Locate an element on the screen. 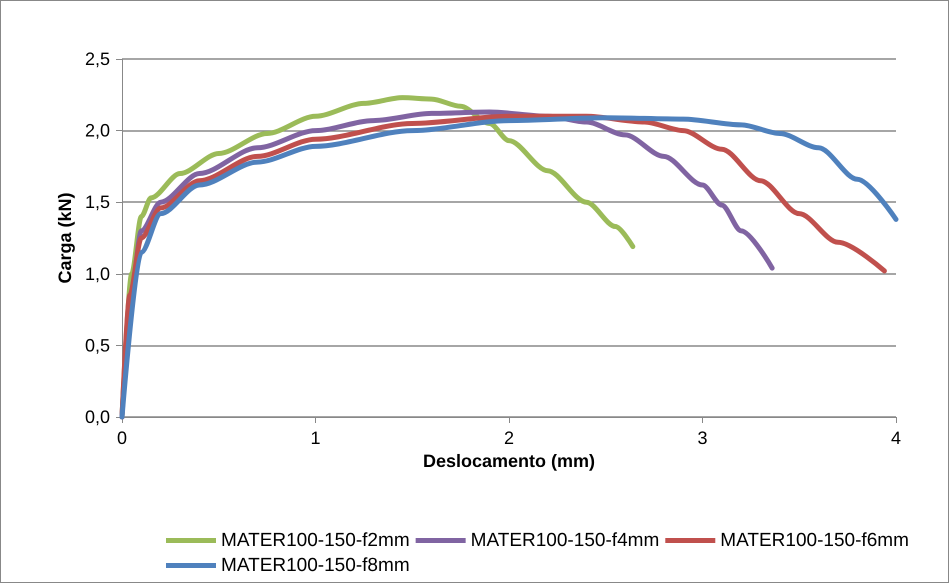 The image size is (949, 583). y-tick-label: 0,0 is located at coordinates (97, 417).